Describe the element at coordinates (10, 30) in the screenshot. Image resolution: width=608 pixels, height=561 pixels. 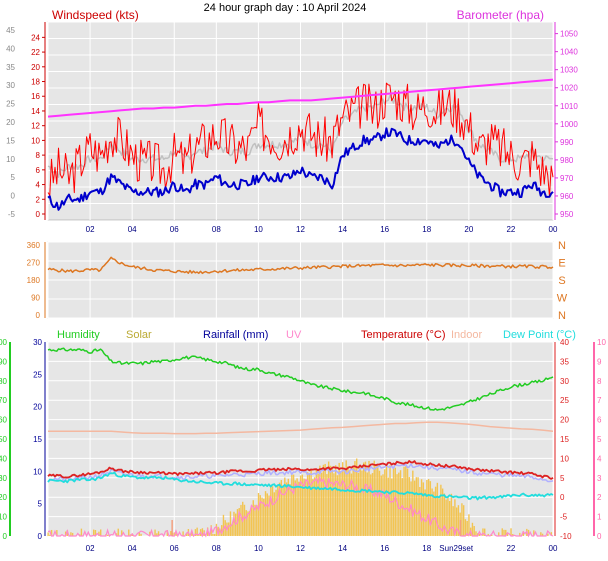
I see `windspeed-tick-gray: 45` at that location.